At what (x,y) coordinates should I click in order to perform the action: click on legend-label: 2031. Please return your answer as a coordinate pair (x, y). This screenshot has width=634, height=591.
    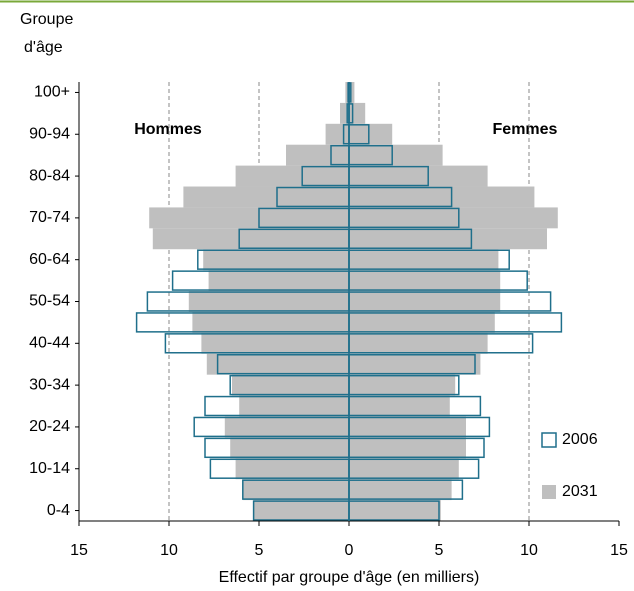
    Looking at the image, I should click on (580, 491).